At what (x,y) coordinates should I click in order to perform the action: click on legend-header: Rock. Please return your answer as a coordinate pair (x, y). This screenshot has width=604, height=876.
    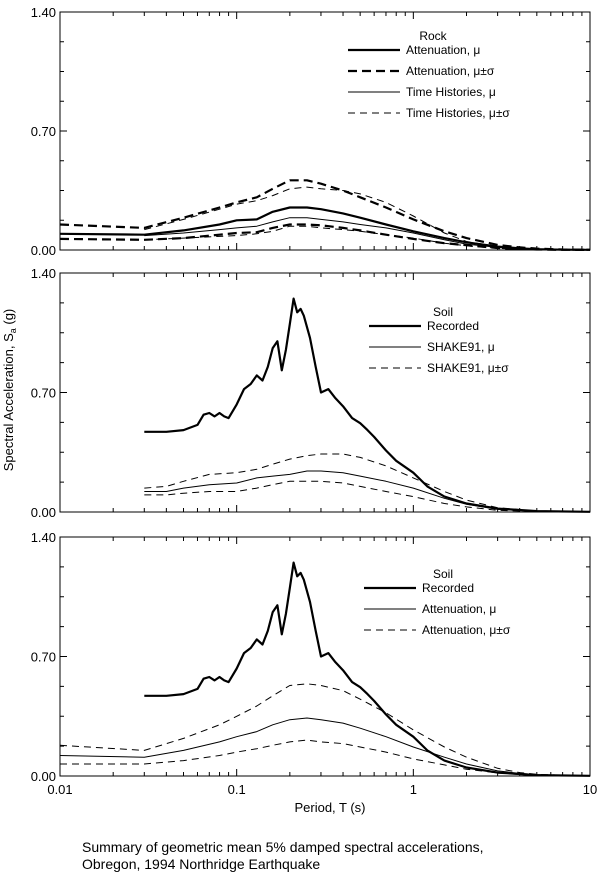
    Looking at the image, I should click on (433, 36).